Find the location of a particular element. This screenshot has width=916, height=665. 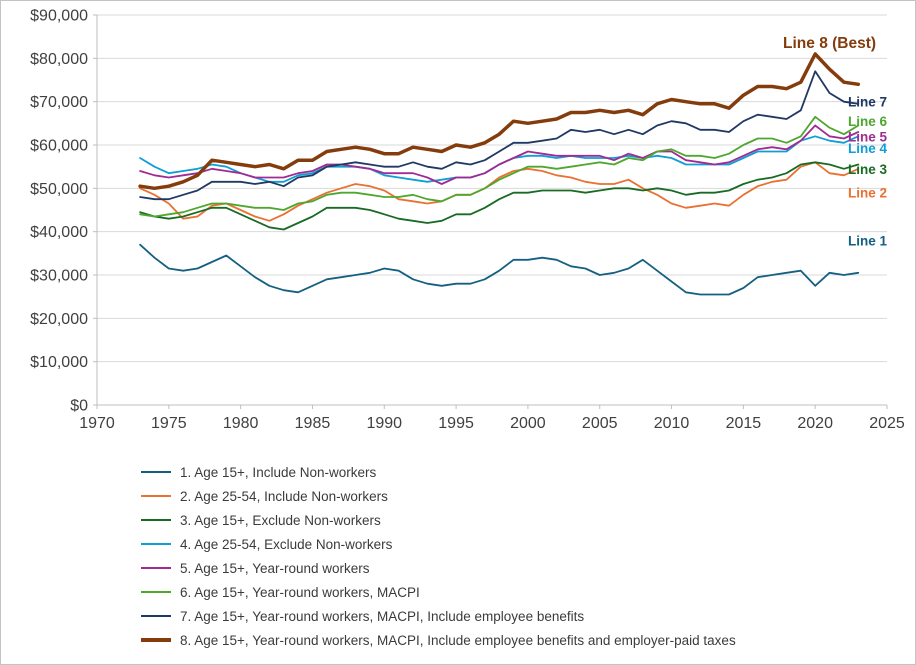

x-axis-label: 1985 is located at coordinates (313, 423).